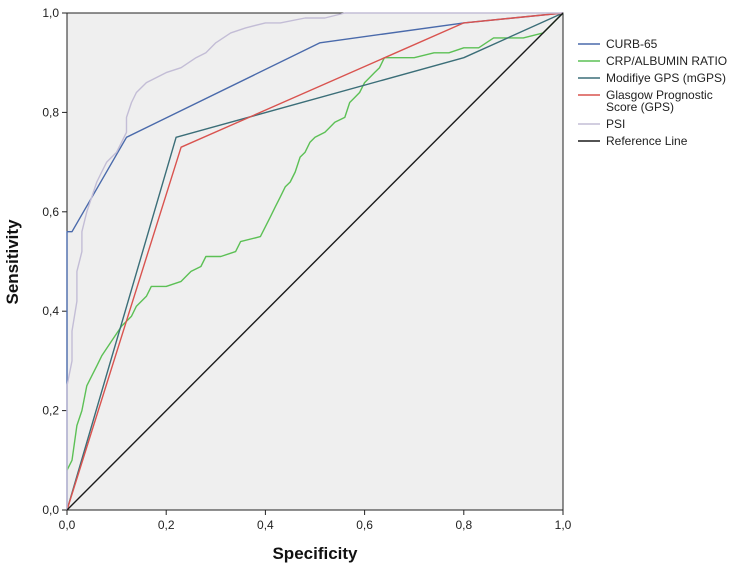 This screenshot has width=750, height=571. I want to click on x-axis: 0,0 0,2 0,4 0,6 0,8 1,0, so click(315, 521).